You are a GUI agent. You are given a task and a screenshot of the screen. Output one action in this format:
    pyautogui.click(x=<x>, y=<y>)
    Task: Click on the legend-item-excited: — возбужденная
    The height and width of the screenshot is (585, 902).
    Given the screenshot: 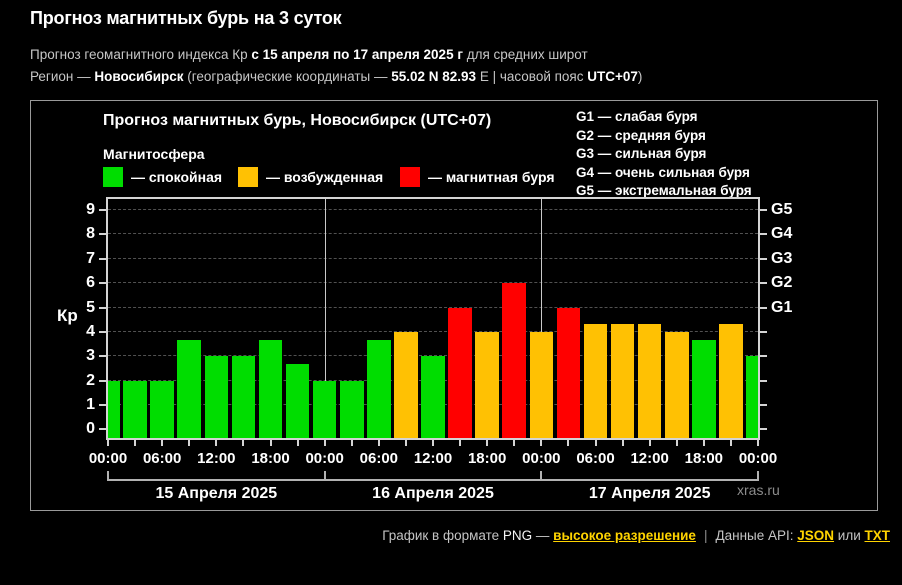 What is the action you would take?
    pyautogui.click(x=310, y=177)
    